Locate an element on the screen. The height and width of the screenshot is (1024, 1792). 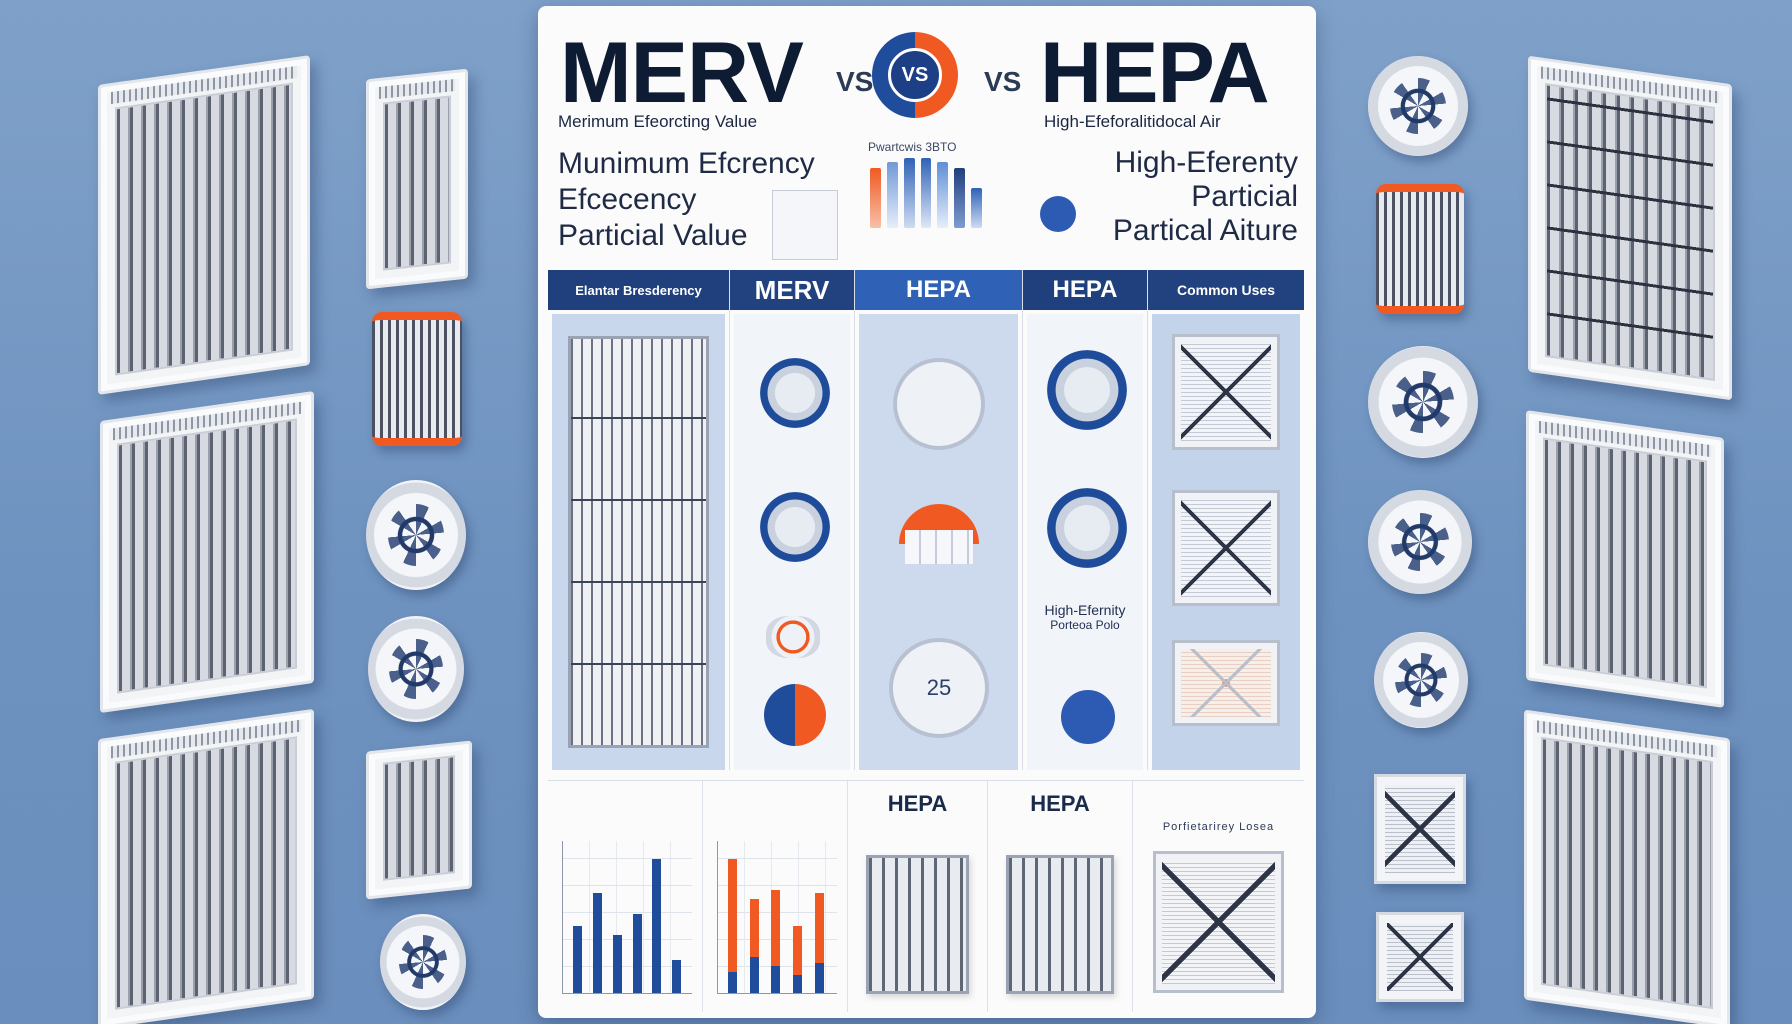
table-column: HEPA High-Efernity Porteoa Polo is located at coordinates (1085, 520).